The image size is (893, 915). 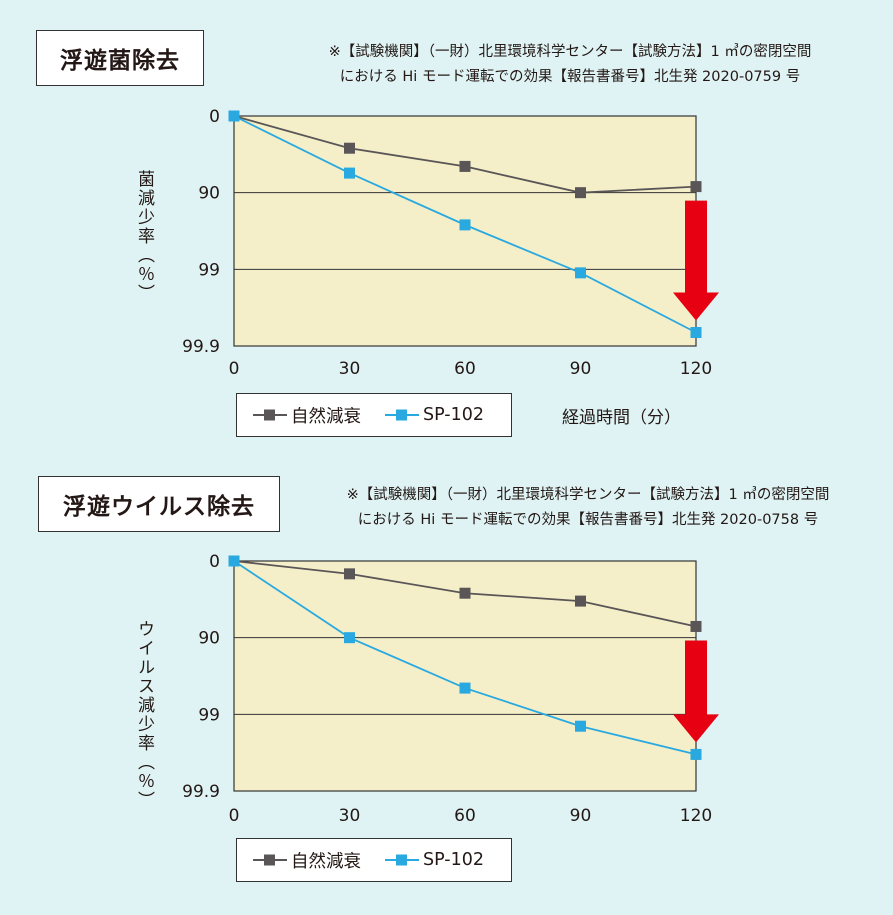 I want to click on x-axis-title: 経過時間（分）, so click(x=621, y=418).